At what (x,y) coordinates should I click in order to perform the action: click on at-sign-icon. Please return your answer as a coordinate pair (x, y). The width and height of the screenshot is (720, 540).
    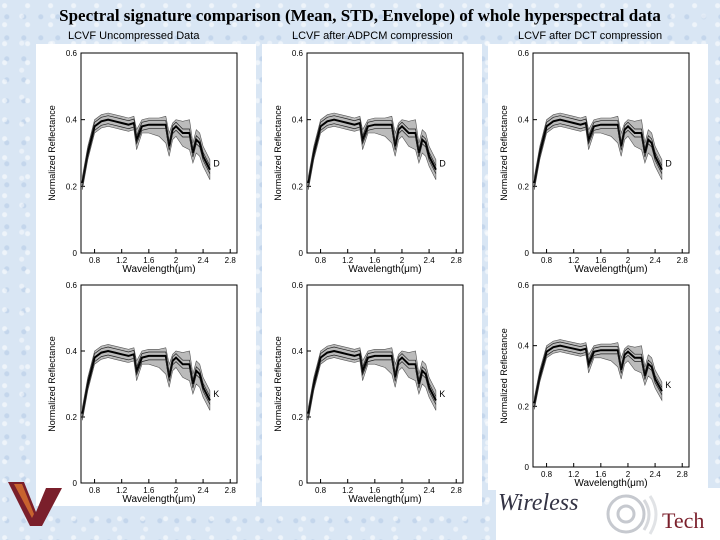
    Looking at the image, I should click on (632, 514).